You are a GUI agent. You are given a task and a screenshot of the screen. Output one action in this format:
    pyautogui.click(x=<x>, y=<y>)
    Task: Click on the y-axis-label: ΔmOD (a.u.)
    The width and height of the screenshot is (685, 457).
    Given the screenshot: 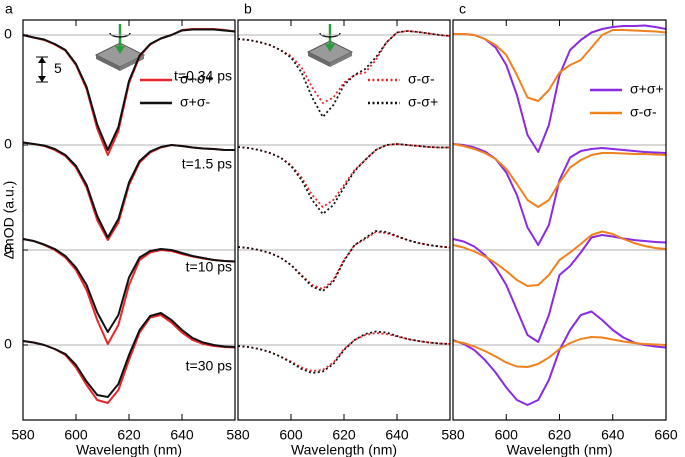 What is the action you would take?
    pyautogui.click(x=9, y=220)
    